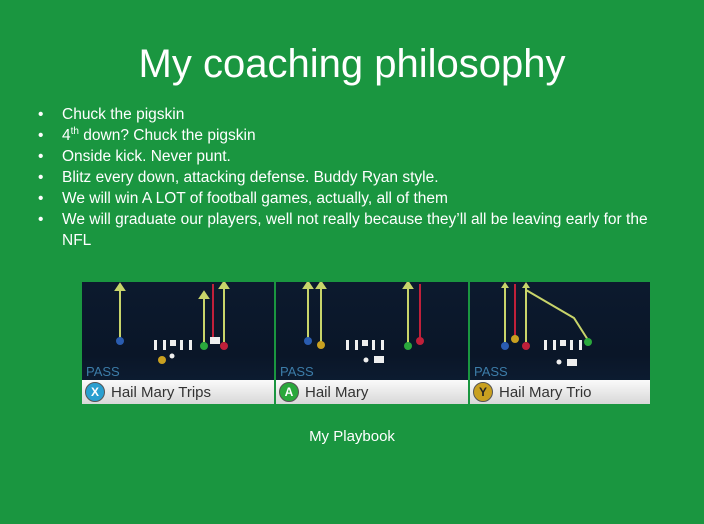  What do you see at coordinates (66, 135) in the screenshot?
I see `bullet-text: 4` at bounding box center [66, 135].